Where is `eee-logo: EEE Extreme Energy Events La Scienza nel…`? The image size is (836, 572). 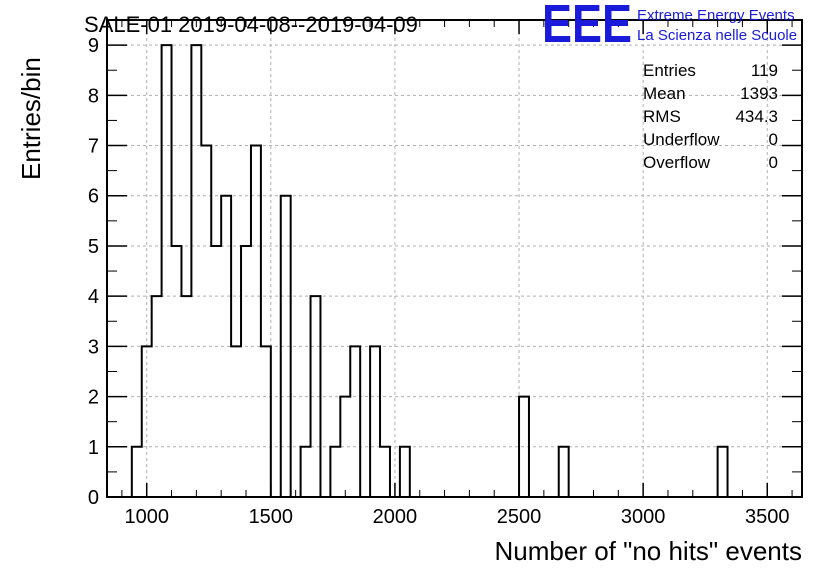 eee-logo: EEE Extreme Energy Events La Scienza nel… is located at coordinates (669, 27).